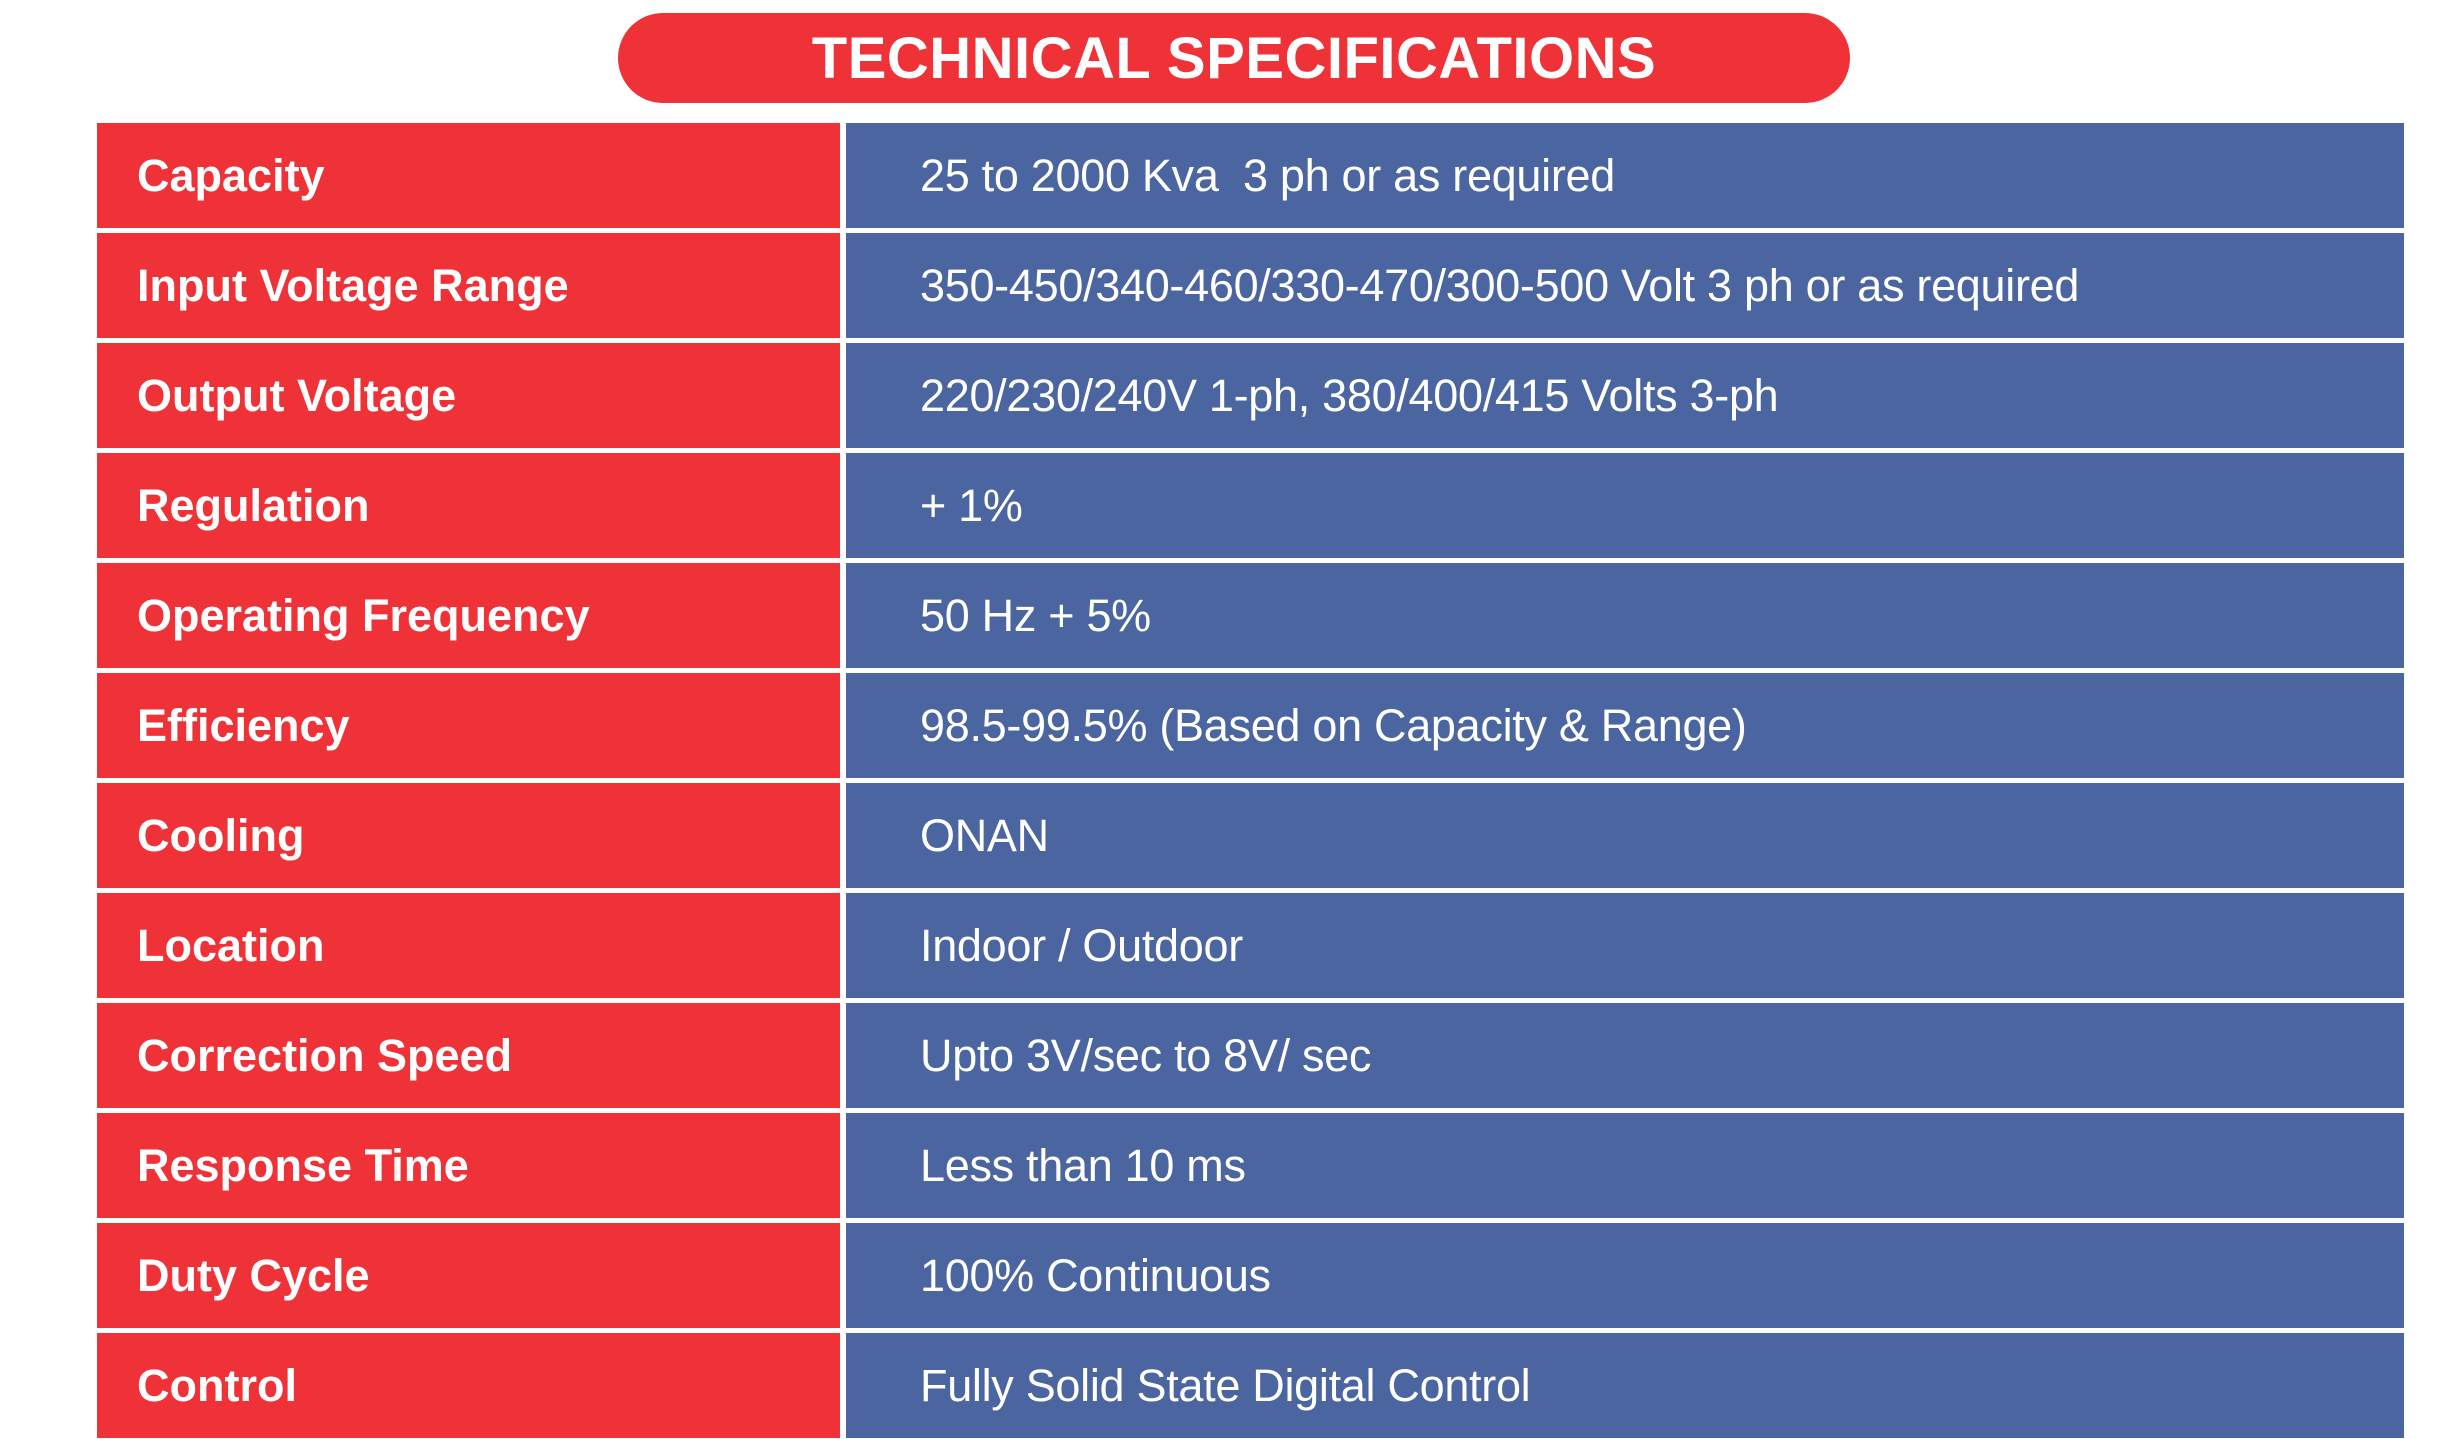 The width and height of the screenshot is (2447, 1439). What do you see at coordinates (468, 1275) in the screenshot?
I see `spec-label: Duty Cycle` at bounding box center [468, 1275].